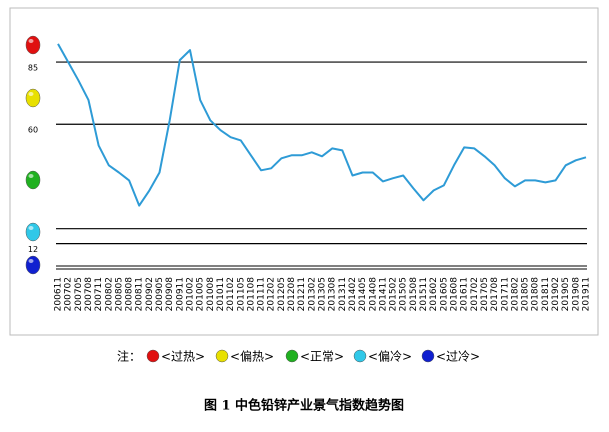 Image resolution: width=609 pixels, height=432 pixels. I want to click on legend-label: <过冷>, so click(458, 357).